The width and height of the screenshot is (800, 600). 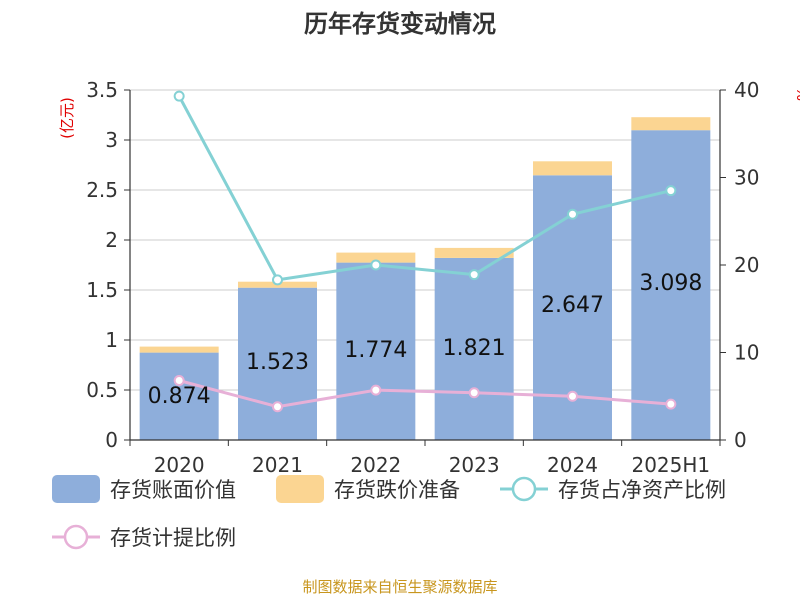 I want to click on legend-item-provision-ratio: 存货计提比例, so click(x=144, y=537).